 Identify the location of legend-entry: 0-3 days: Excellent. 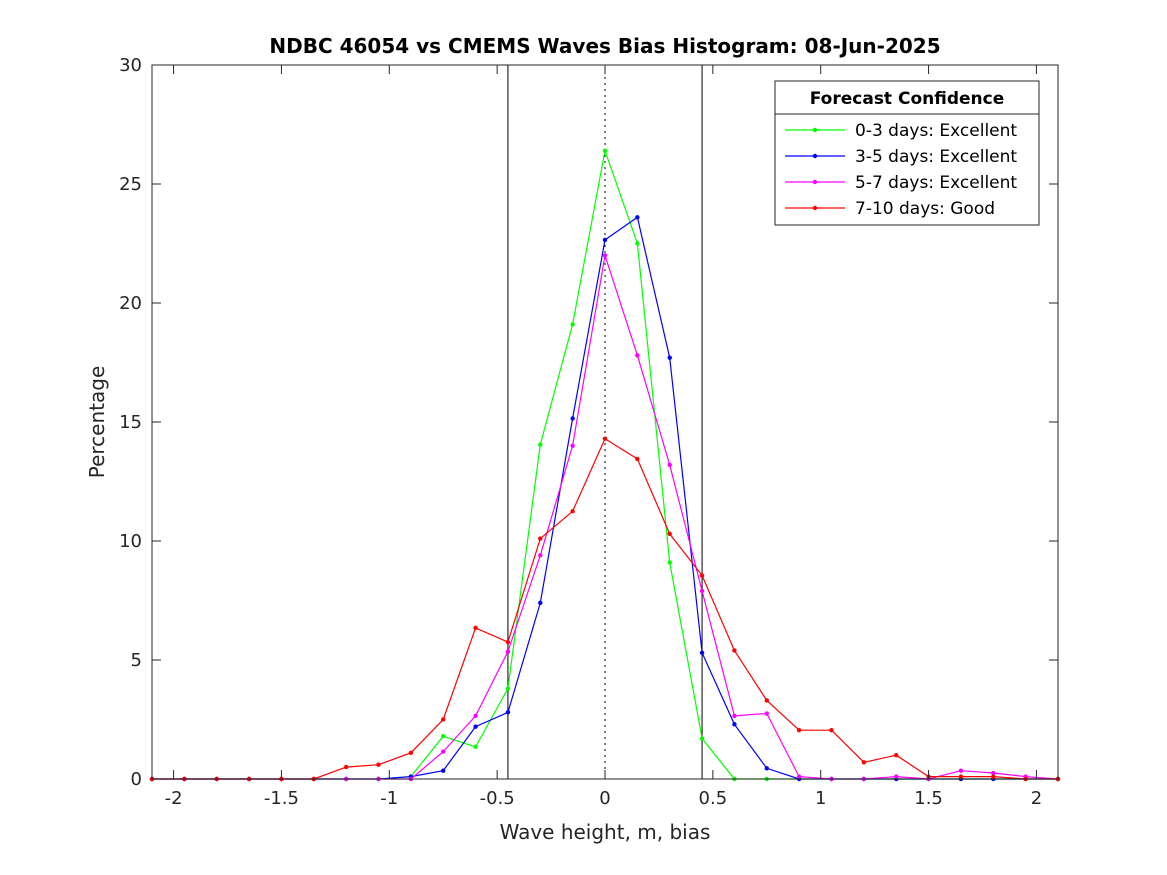
(901, 131).